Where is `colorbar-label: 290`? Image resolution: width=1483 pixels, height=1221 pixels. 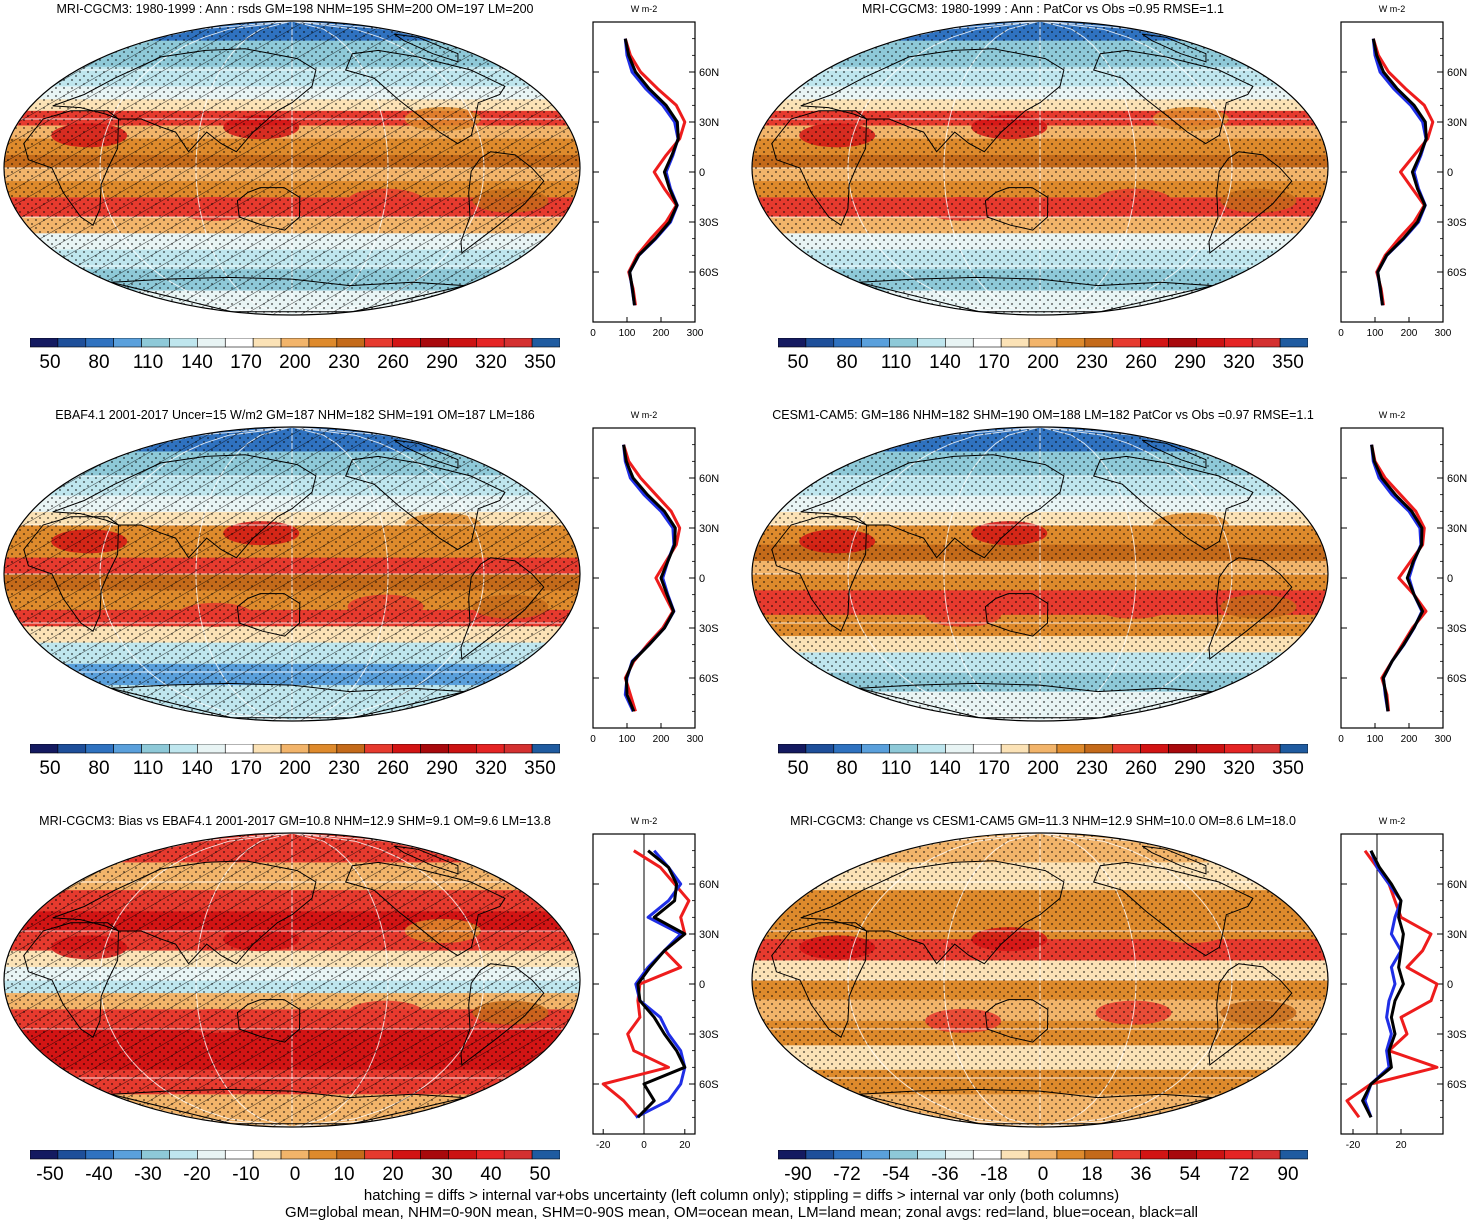 colorbar-label: 290 is located at coordinates (1190, 362).